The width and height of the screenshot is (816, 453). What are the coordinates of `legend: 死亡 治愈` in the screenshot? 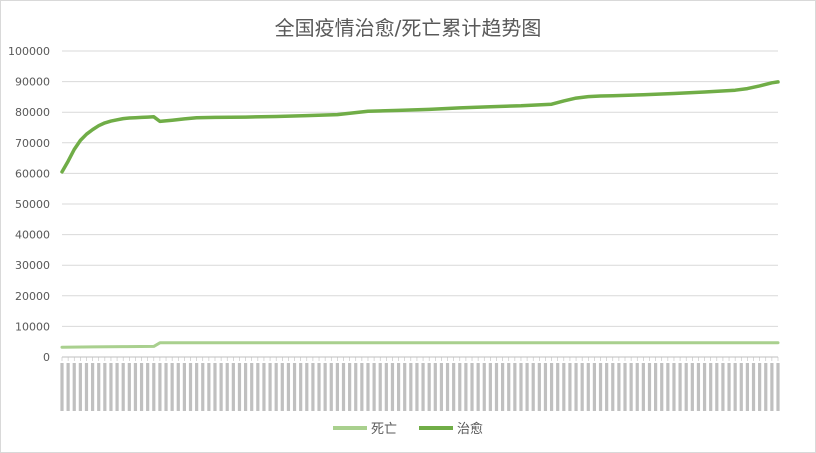 It's located at (408, 427).